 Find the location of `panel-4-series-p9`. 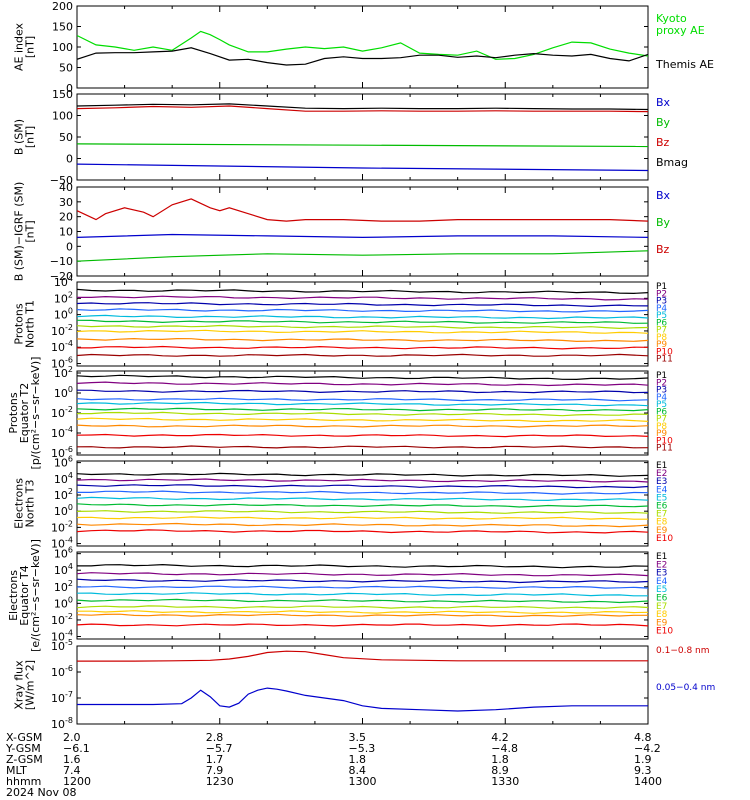

panel-4-series-p9 is located at coordinates (362, 340).